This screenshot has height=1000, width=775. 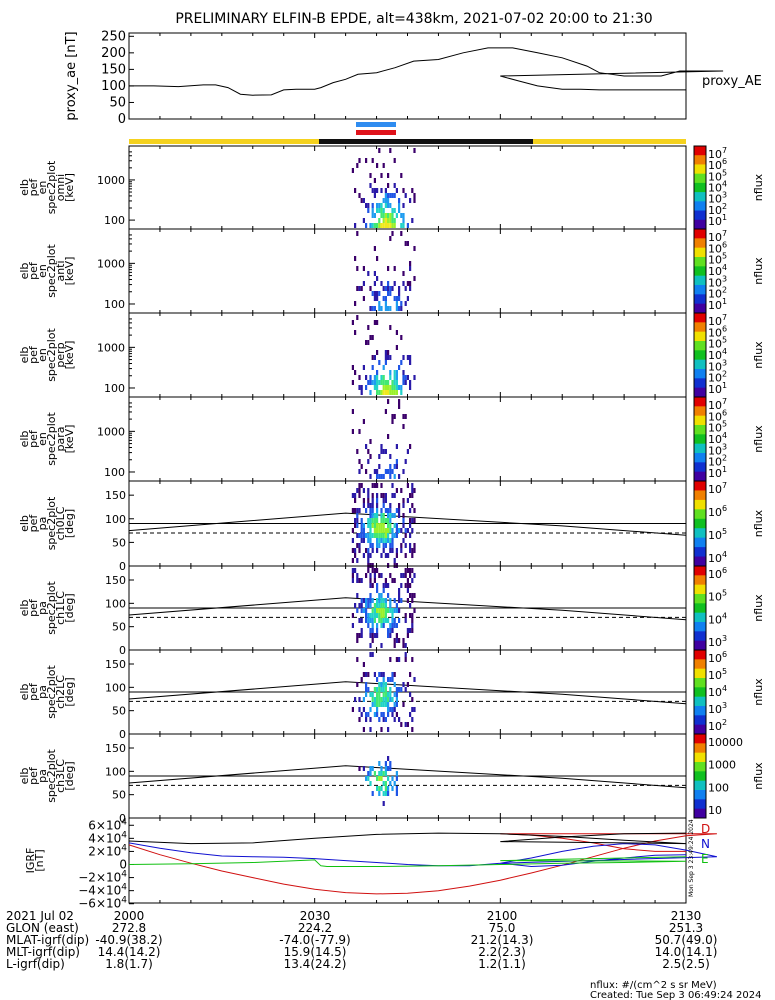 I want to click on y-axis-label-line: en, so click(x=42, y=355).